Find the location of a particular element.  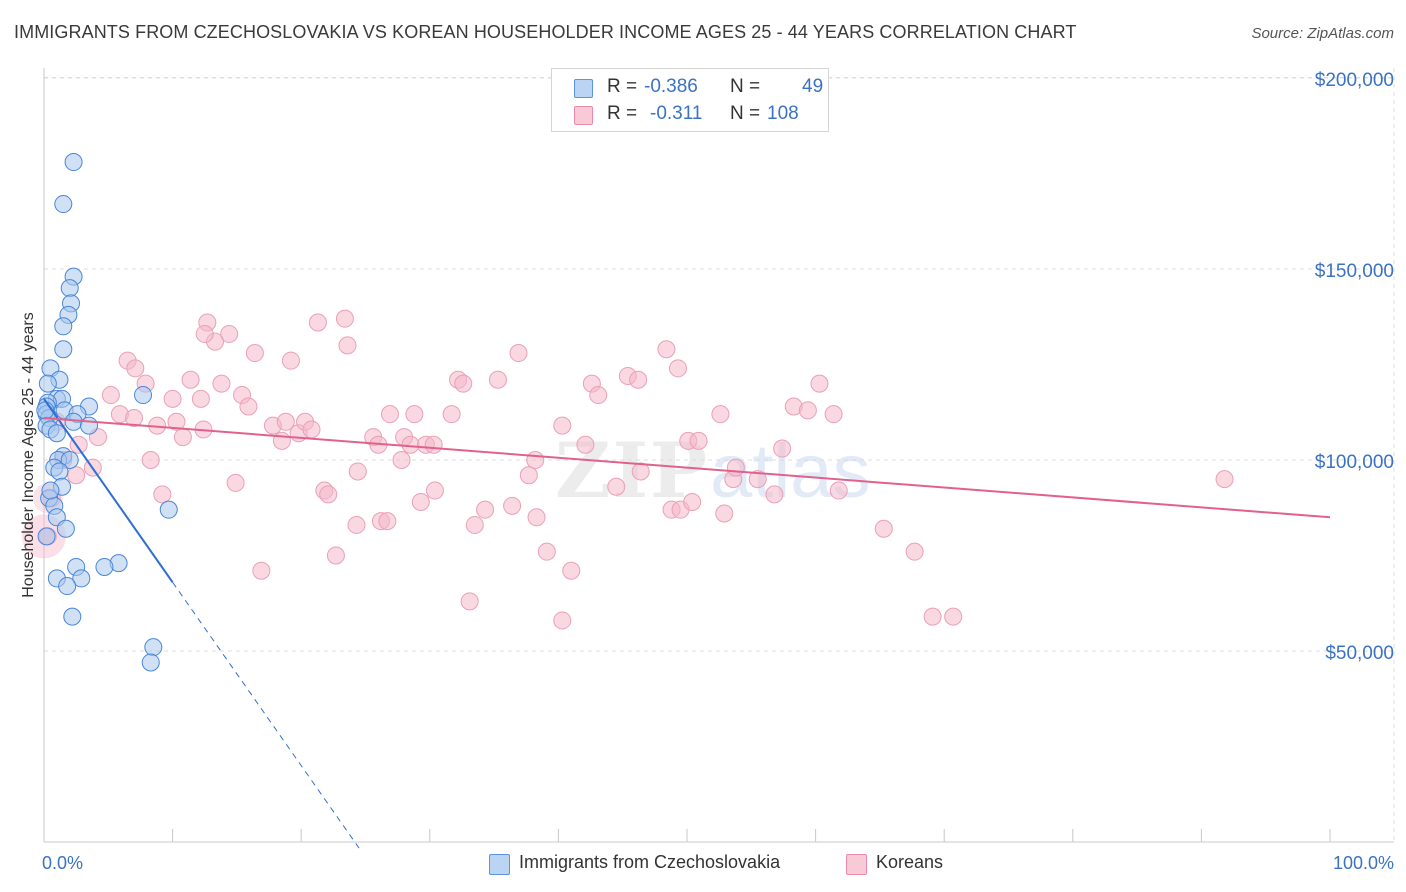

trend-line-koreans is located at coordinates (687, 467).